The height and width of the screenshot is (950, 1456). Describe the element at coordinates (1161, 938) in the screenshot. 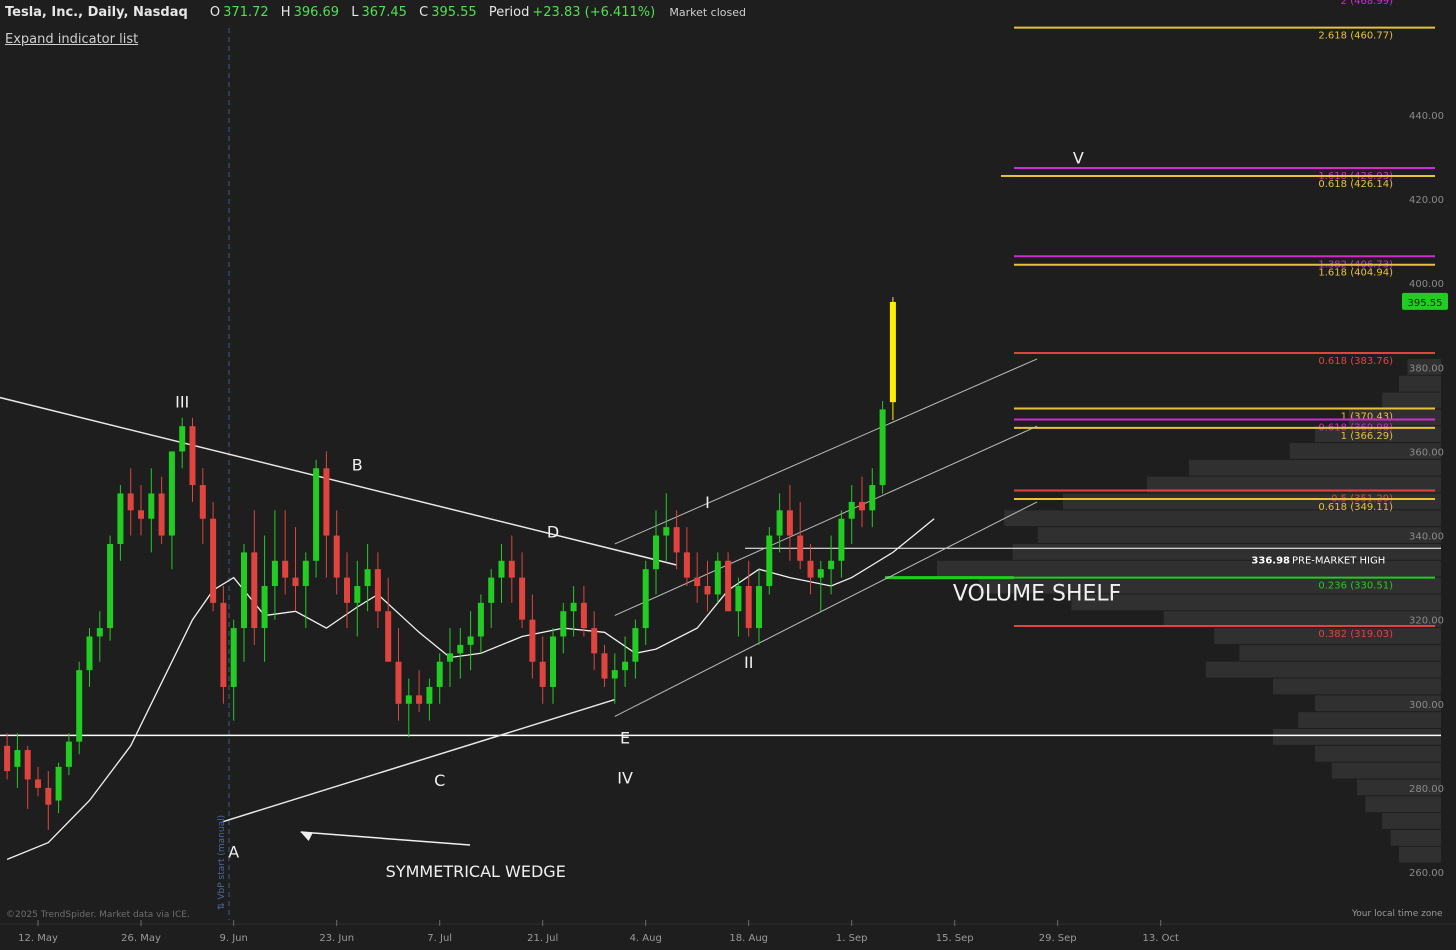

I see `x-tick-label: 13. Oct` at that location.